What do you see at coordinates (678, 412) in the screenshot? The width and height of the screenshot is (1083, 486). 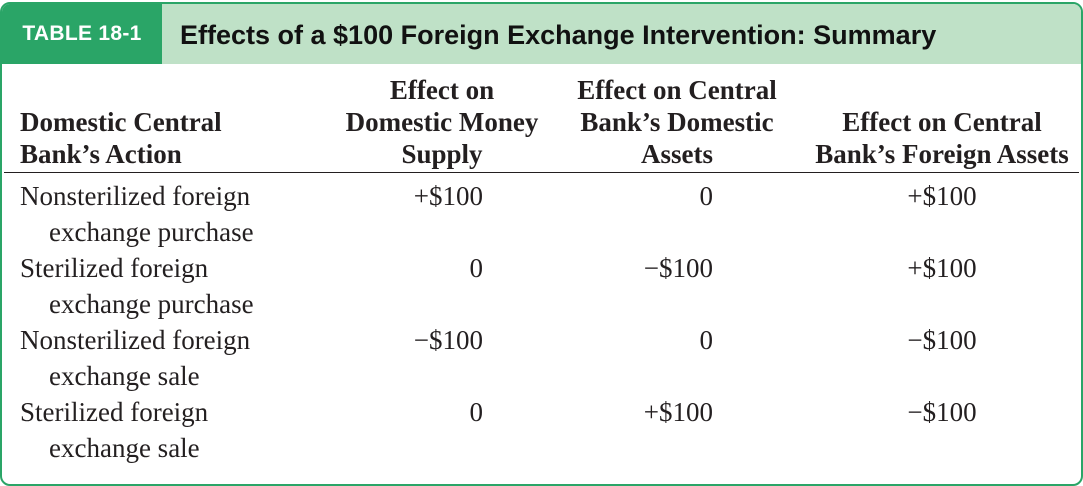 I see `row-domestic-assets-effect: +$100` at bounding box center [678, 412].